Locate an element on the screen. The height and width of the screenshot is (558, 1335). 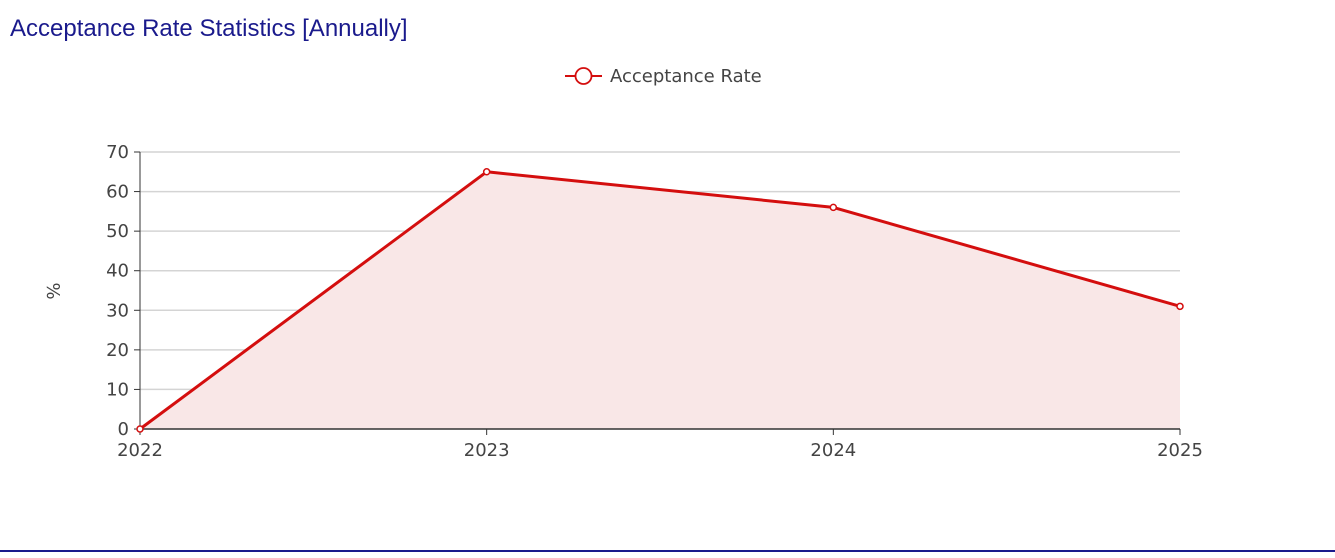
legend-label-acceptance-rate: Acceptance Rate is located at coordinates (686, 76).